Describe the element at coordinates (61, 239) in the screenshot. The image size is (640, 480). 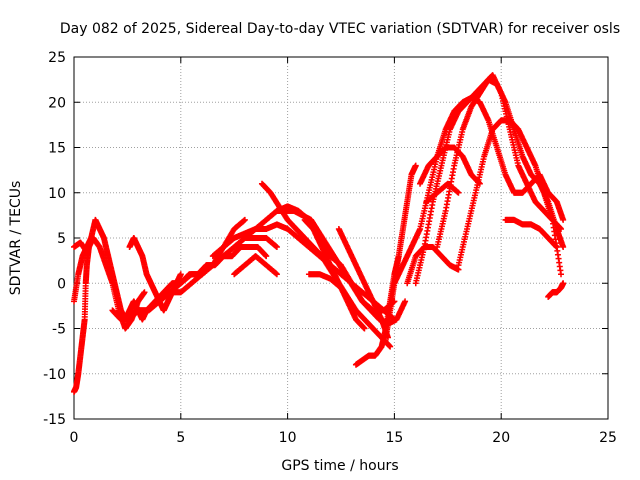
I see `y-tick-label: 5` at that location.